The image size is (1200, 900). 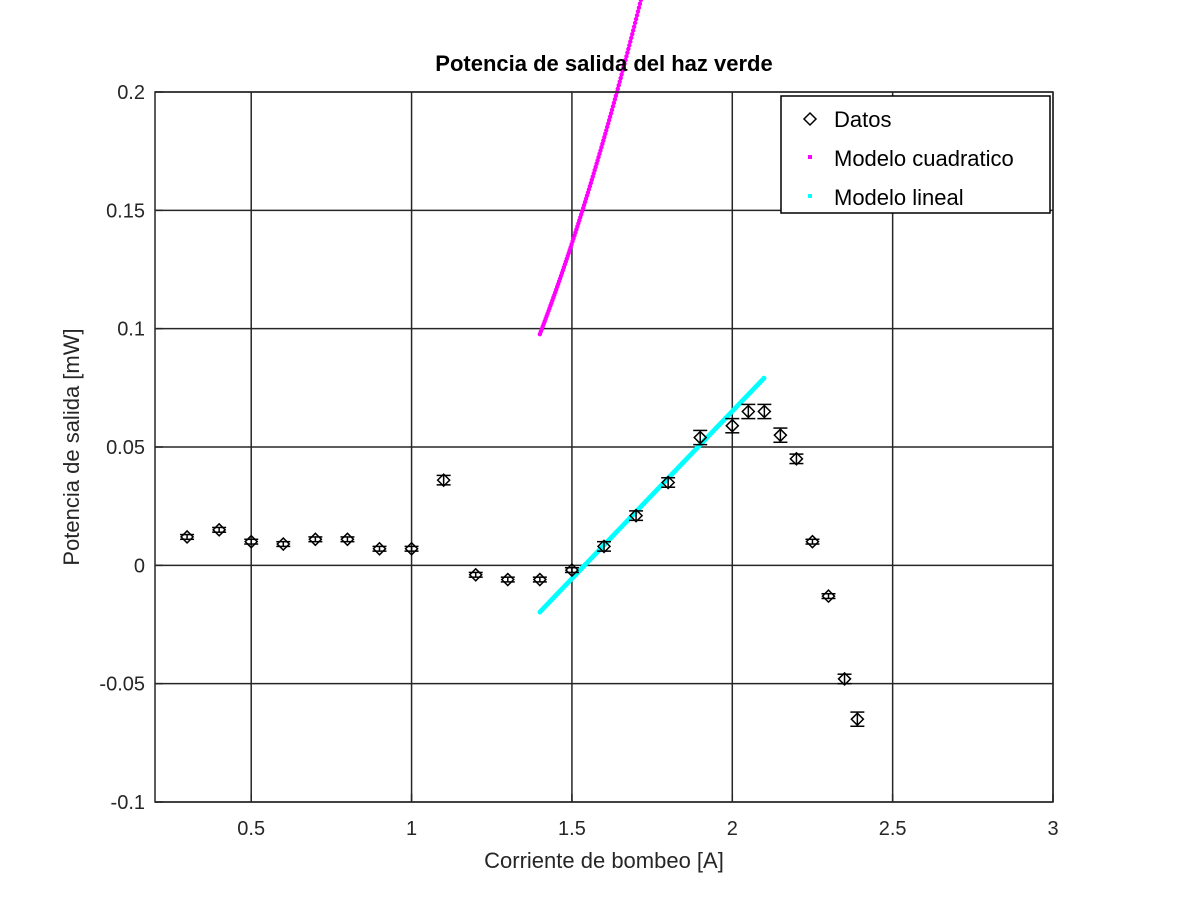 I want to click on legend-item-datos: Datos, so click(x=846, y=119).